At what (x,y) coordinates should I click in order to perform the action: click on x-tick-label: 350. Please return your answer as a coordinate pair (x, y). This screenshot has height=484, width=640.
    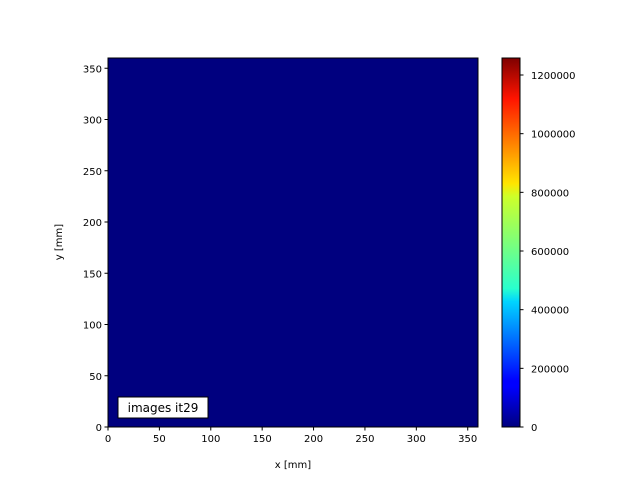
    Looking at the image, I should click on (467, 439).